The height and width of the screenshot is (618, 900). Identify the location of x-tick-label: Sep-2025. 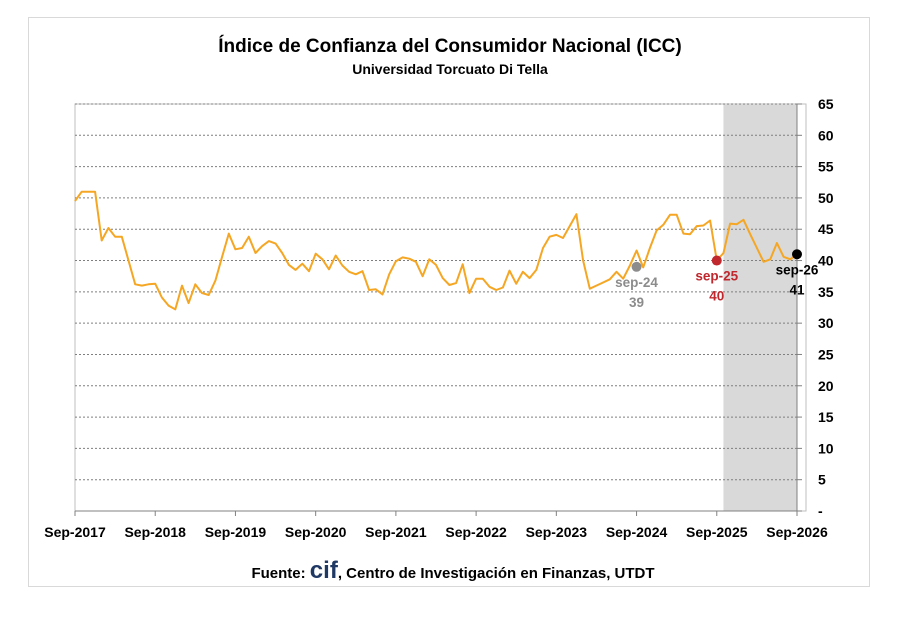
(717, 532).